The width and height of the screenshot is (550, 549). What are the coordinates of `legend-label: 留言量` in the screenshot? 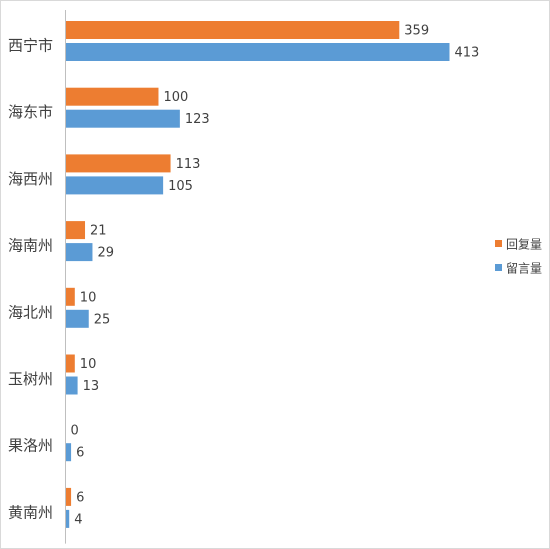 It's located at (524, 269).